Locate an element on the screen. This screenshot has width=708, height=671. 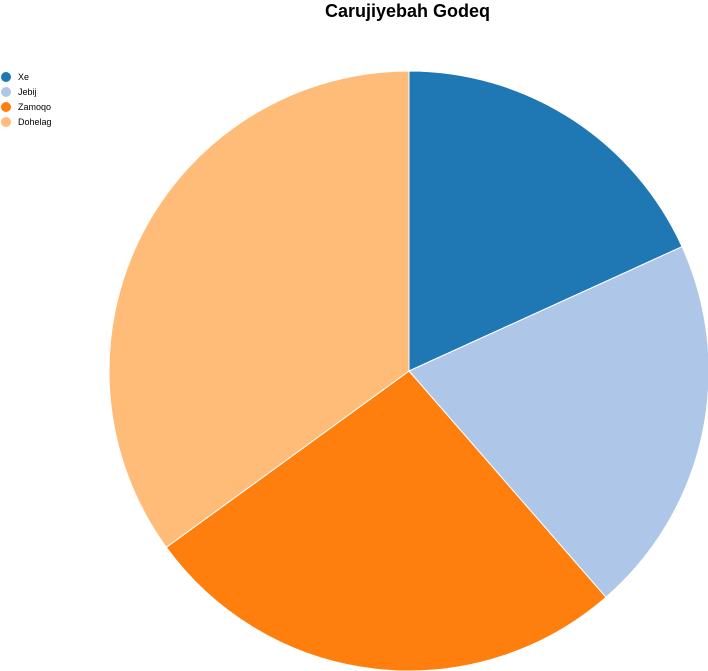
legend-label: Jebij is located at coordinates (27, 91).